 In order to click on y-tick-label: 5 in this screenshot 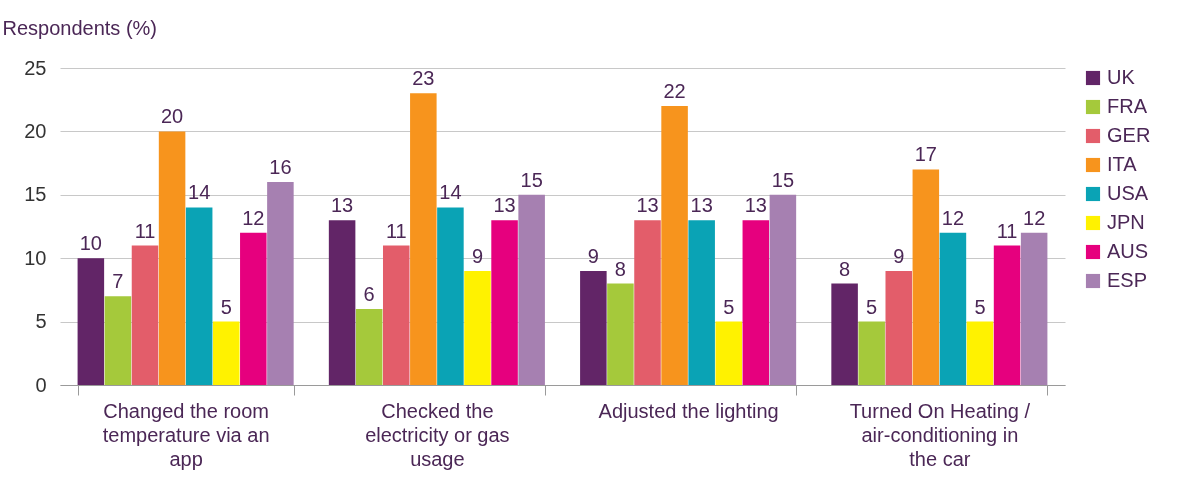, I will do `click(41, 321)`.